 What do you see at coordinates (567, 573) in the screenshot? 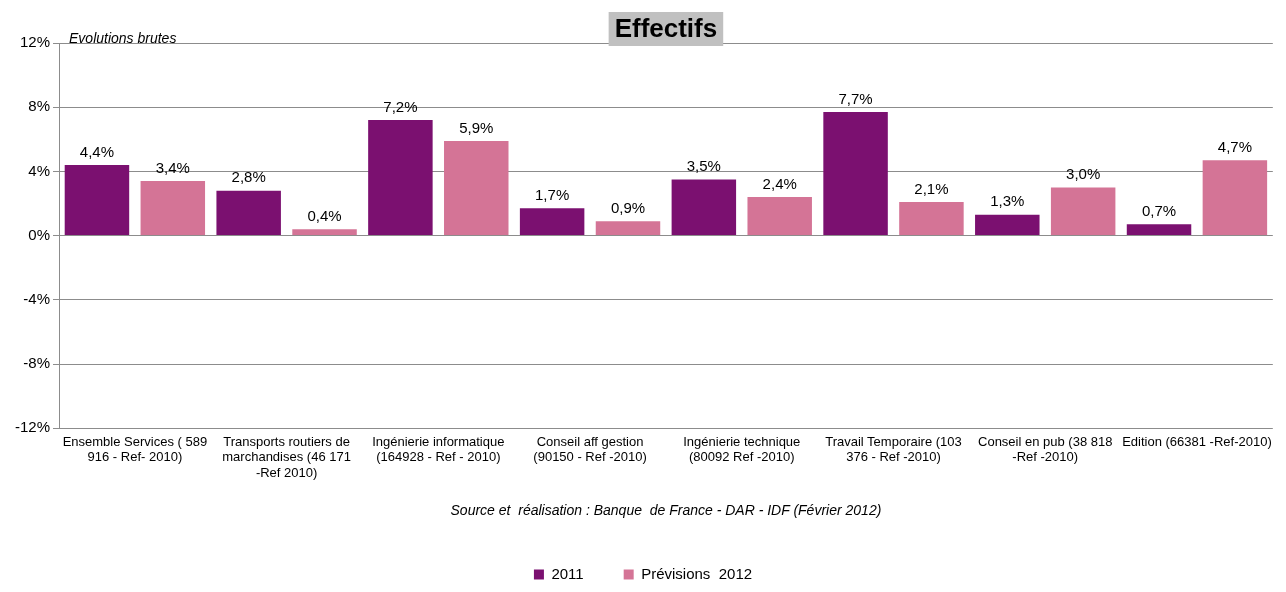
I see `legend-label: 2011` at bounding box center [567, 573].